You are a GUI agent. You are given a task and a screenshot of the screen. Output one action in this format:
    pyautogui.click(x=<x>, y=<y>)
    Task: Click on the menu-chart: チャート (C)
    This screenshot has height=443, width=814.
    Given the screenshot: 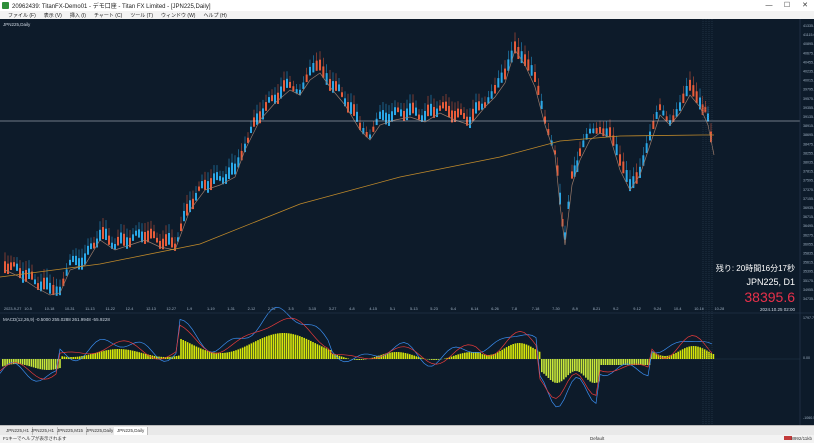 What is the action you would take?
    pyautogui.click(x=108, y=16)
    